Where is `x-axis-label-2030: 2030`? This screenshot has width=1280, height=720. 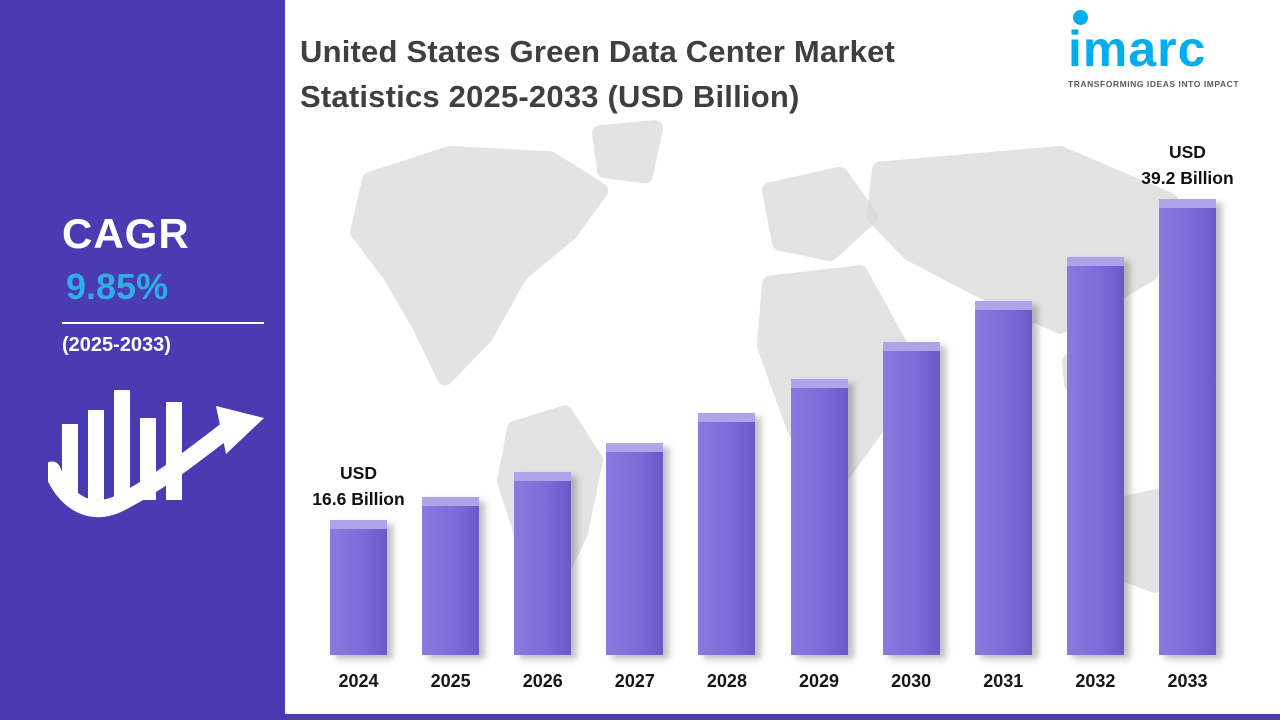 x-axis-label-2030: 2030 is located at coordinates (911, 681).